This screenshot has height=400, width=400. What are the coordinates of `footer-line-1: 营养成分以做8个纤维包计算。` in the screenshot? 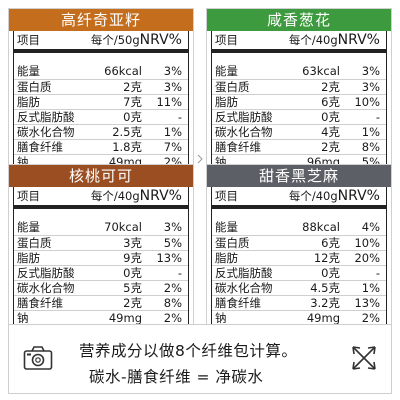 It's located at (188, 351).